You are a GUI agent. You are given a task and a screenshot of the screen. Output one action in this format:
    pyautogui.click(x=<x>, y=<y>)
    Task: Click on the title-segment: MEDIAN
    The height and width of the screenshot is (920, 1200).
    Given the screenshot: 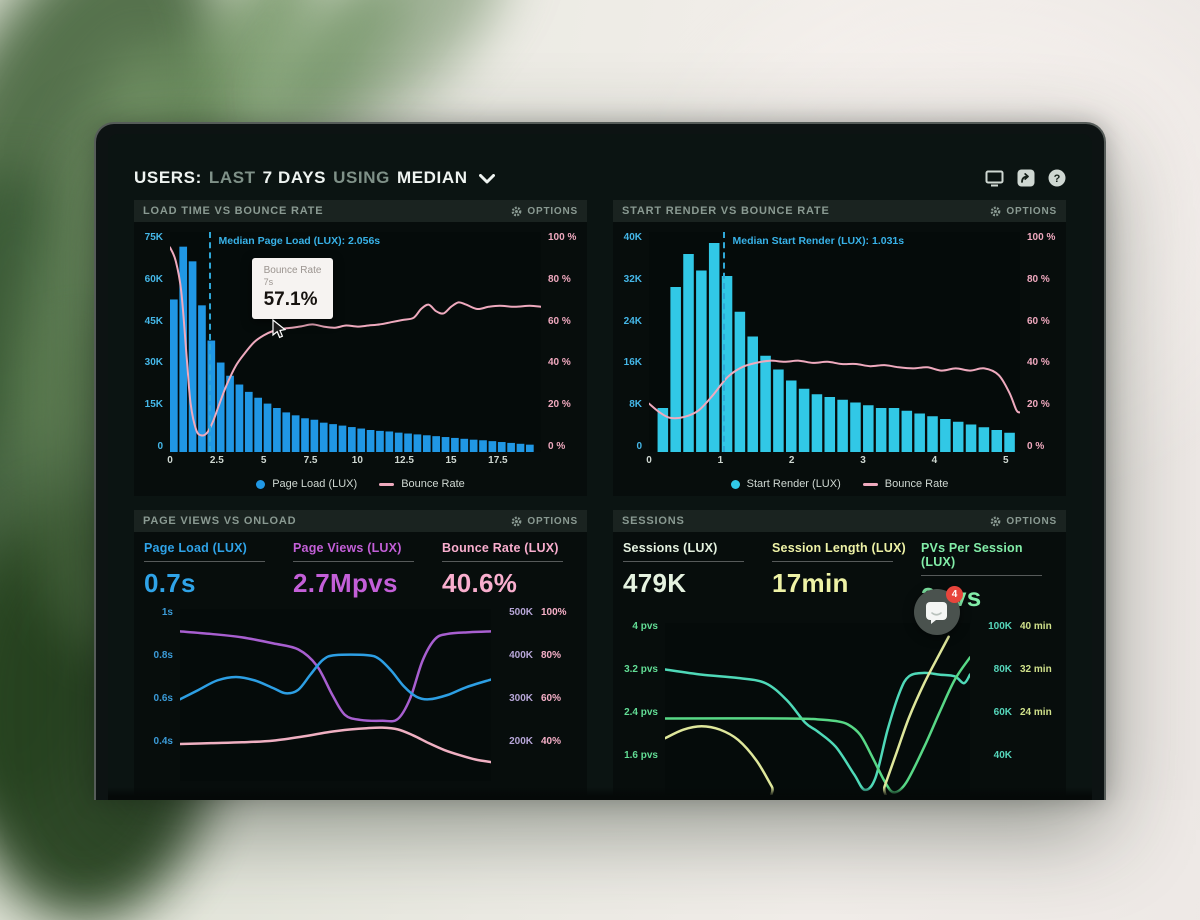 What is the action you would take?
    pyautogui.click(x=432, y=177)
    